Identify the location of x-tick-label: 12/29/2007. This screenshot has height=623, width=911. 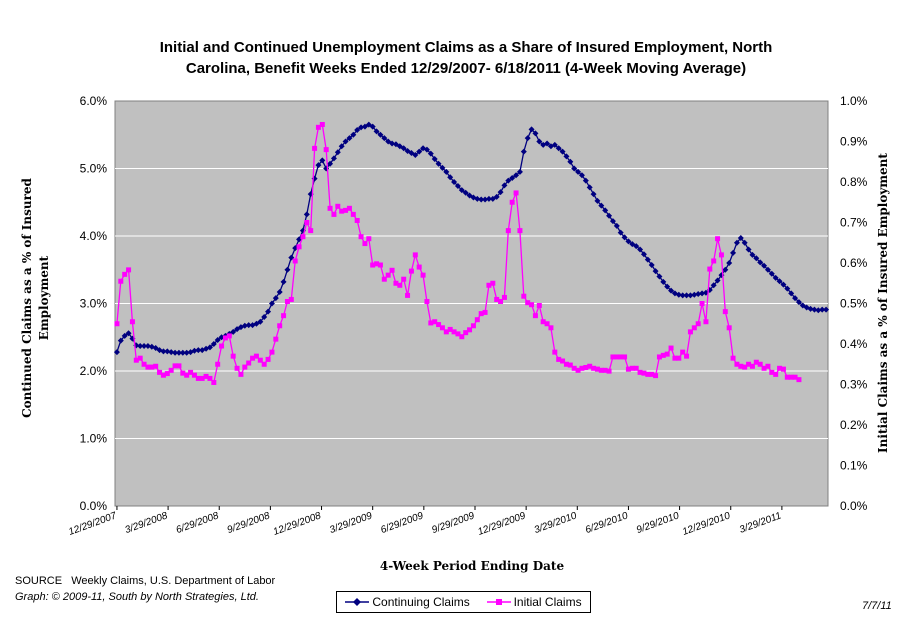
(92, 524).